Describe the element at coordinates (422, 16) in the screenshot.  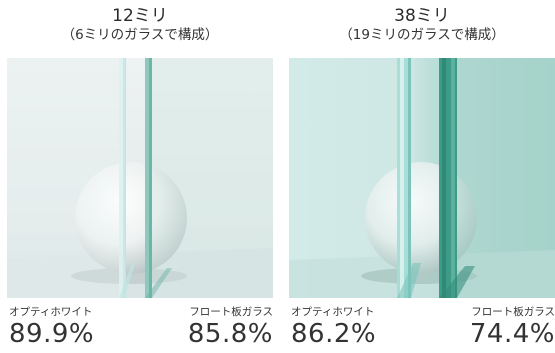
I see `thickness-title: 38ミリ` at that location.